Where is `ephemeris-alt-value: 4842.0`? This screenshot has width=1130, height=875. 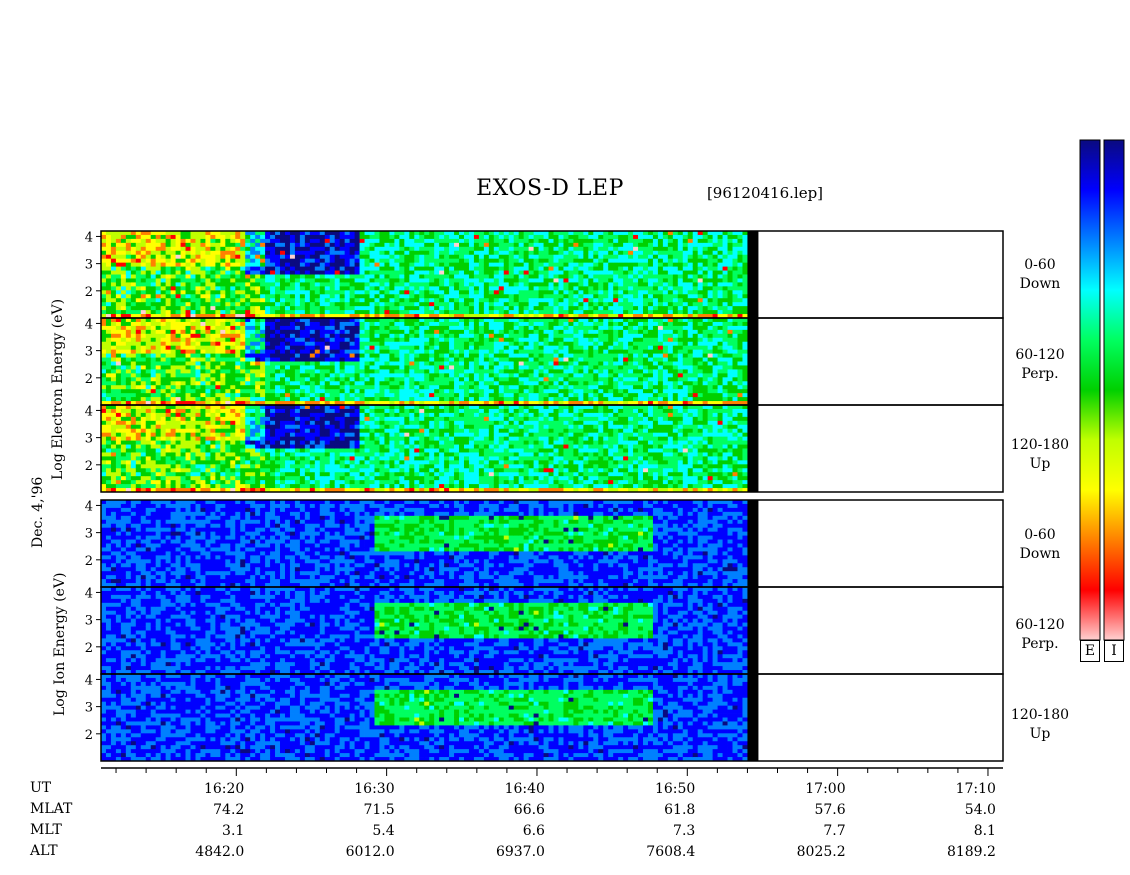
ephemeris-alt-value: 4842.0 is located at coordinates (219, 852).